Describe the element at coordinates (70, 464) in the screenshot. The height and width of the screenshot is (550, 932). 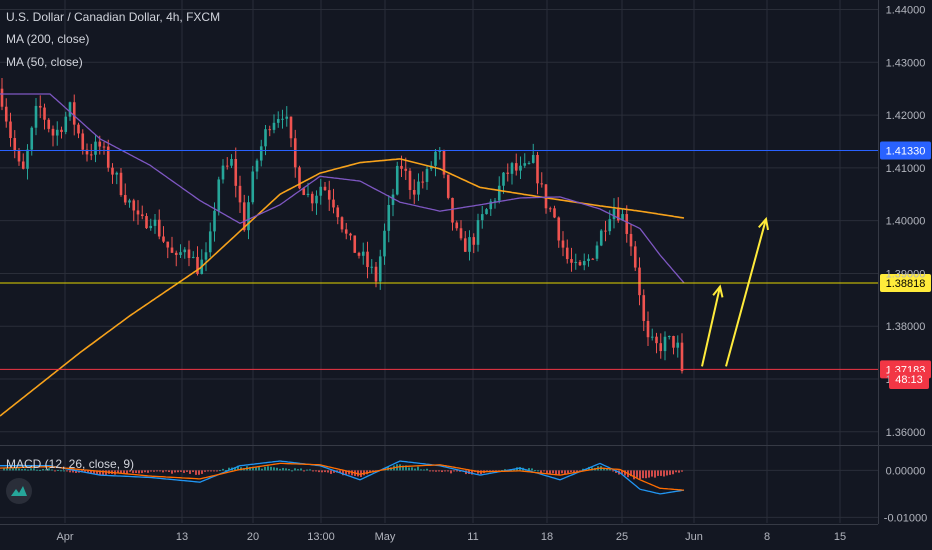
I see `macd-legend: MACD (12, 26, close, 9)` at that location.